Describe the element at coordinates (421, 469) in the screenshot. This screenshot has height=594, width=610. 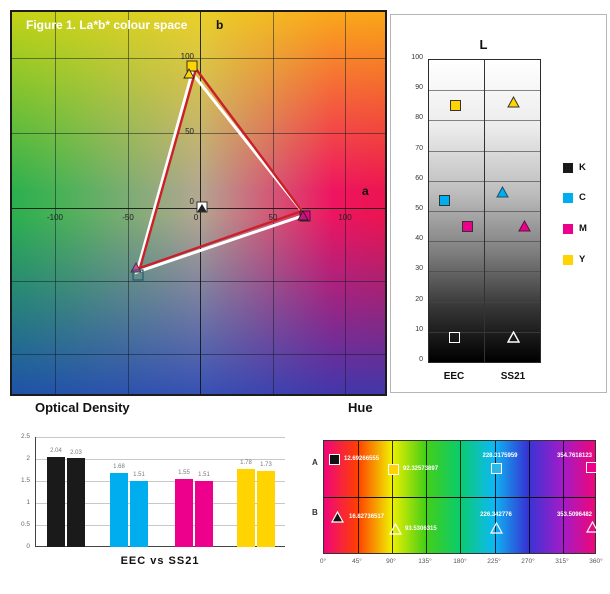
I see `hue-value-y-a: 92.32573897` at that location.